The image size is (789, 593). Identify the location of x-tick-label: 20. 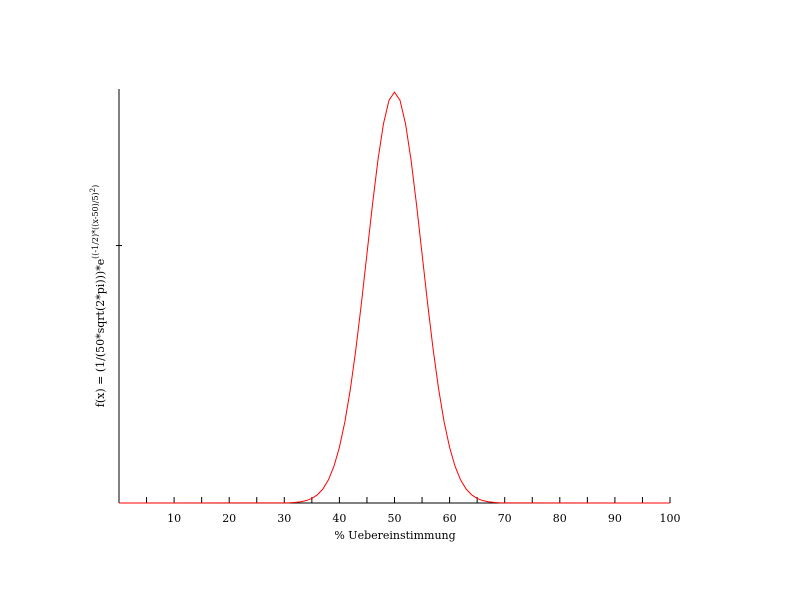
(229, 518).